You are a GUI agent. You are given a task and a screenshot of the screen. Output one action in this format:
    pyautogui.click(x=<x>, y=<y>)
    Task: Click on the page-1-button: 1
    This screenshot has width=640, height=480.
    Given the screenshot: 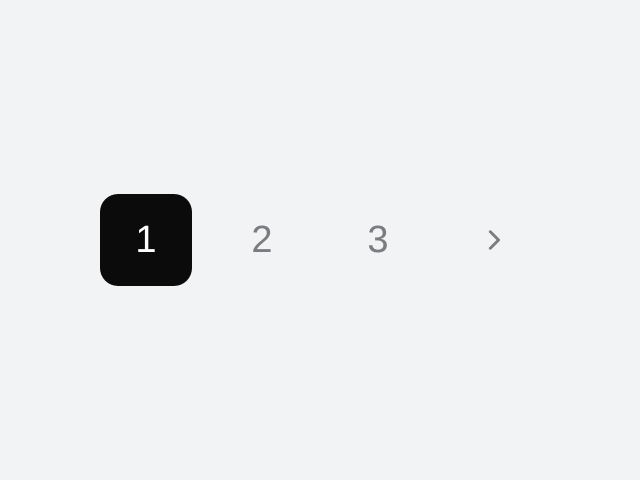 What is the action you would take?
    pyautogui.click(x=146, y=240)
    